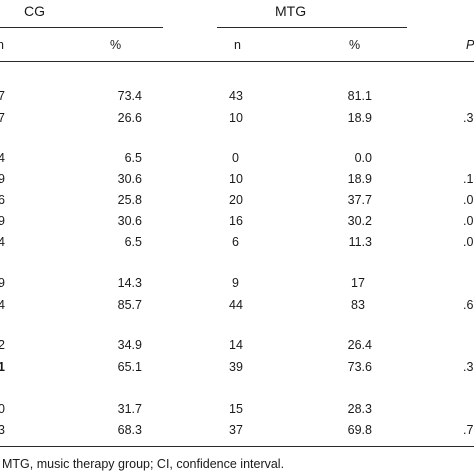  What do you see at coordinates (360, 242) in the screenshot?
I see `cell-pct-mtg: 11.3` at bounding box center [360, 242].